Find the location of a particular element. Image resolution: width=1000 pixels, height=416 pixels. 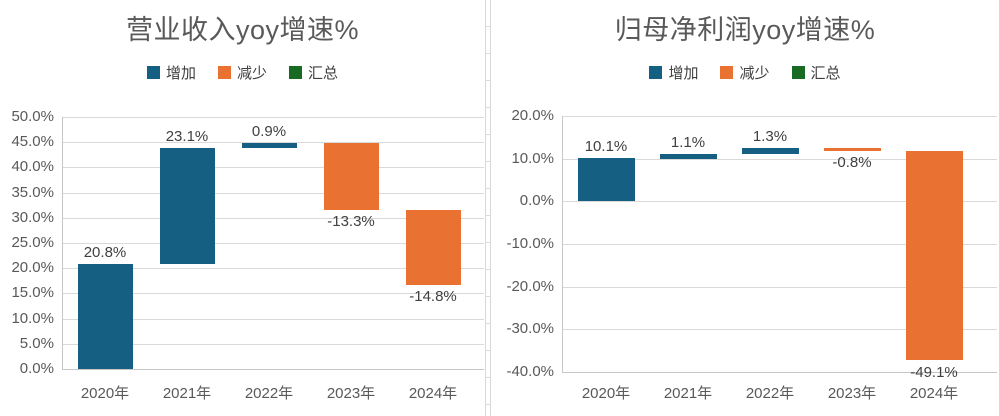

bar-value-label: 20.8% is located at coordinates (105, 252).